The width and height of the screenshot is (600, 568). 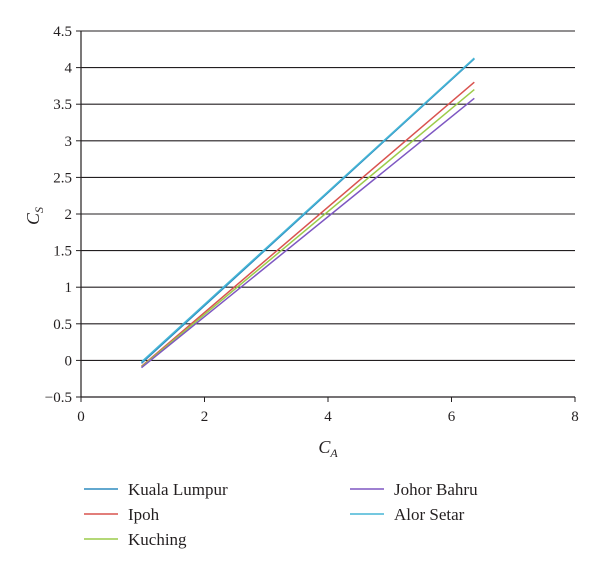 I want to click on y-tick-label: 3.5, so click(x=62, y=105).